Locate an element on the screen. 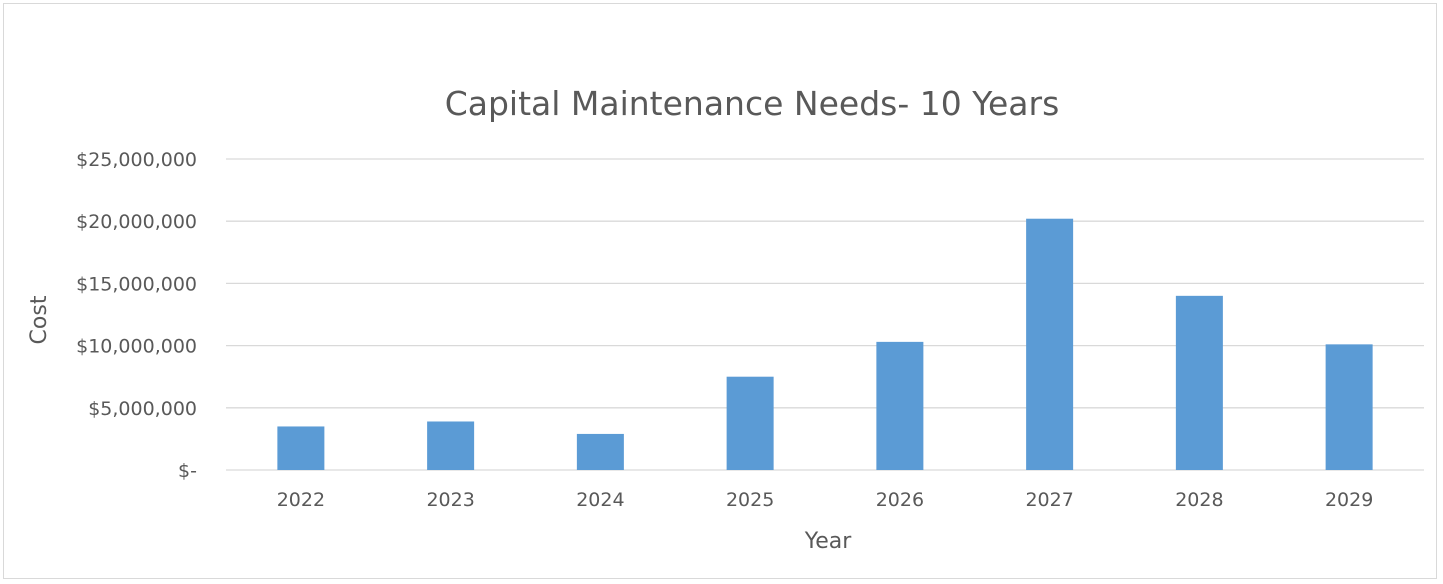 This screenshot has width=1443, height=584. bar-2026 is located at coordinates (900, 405).